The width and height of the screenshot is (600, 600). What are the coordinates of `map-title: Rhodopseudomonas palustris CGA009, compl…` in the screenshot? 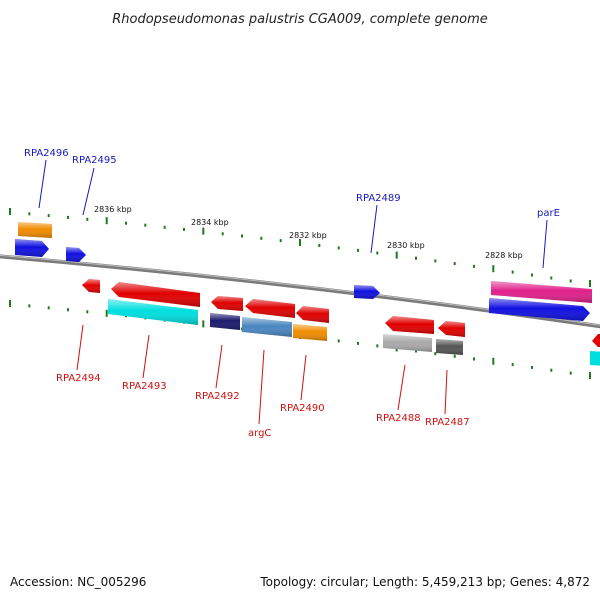 It's located at (300, 19).